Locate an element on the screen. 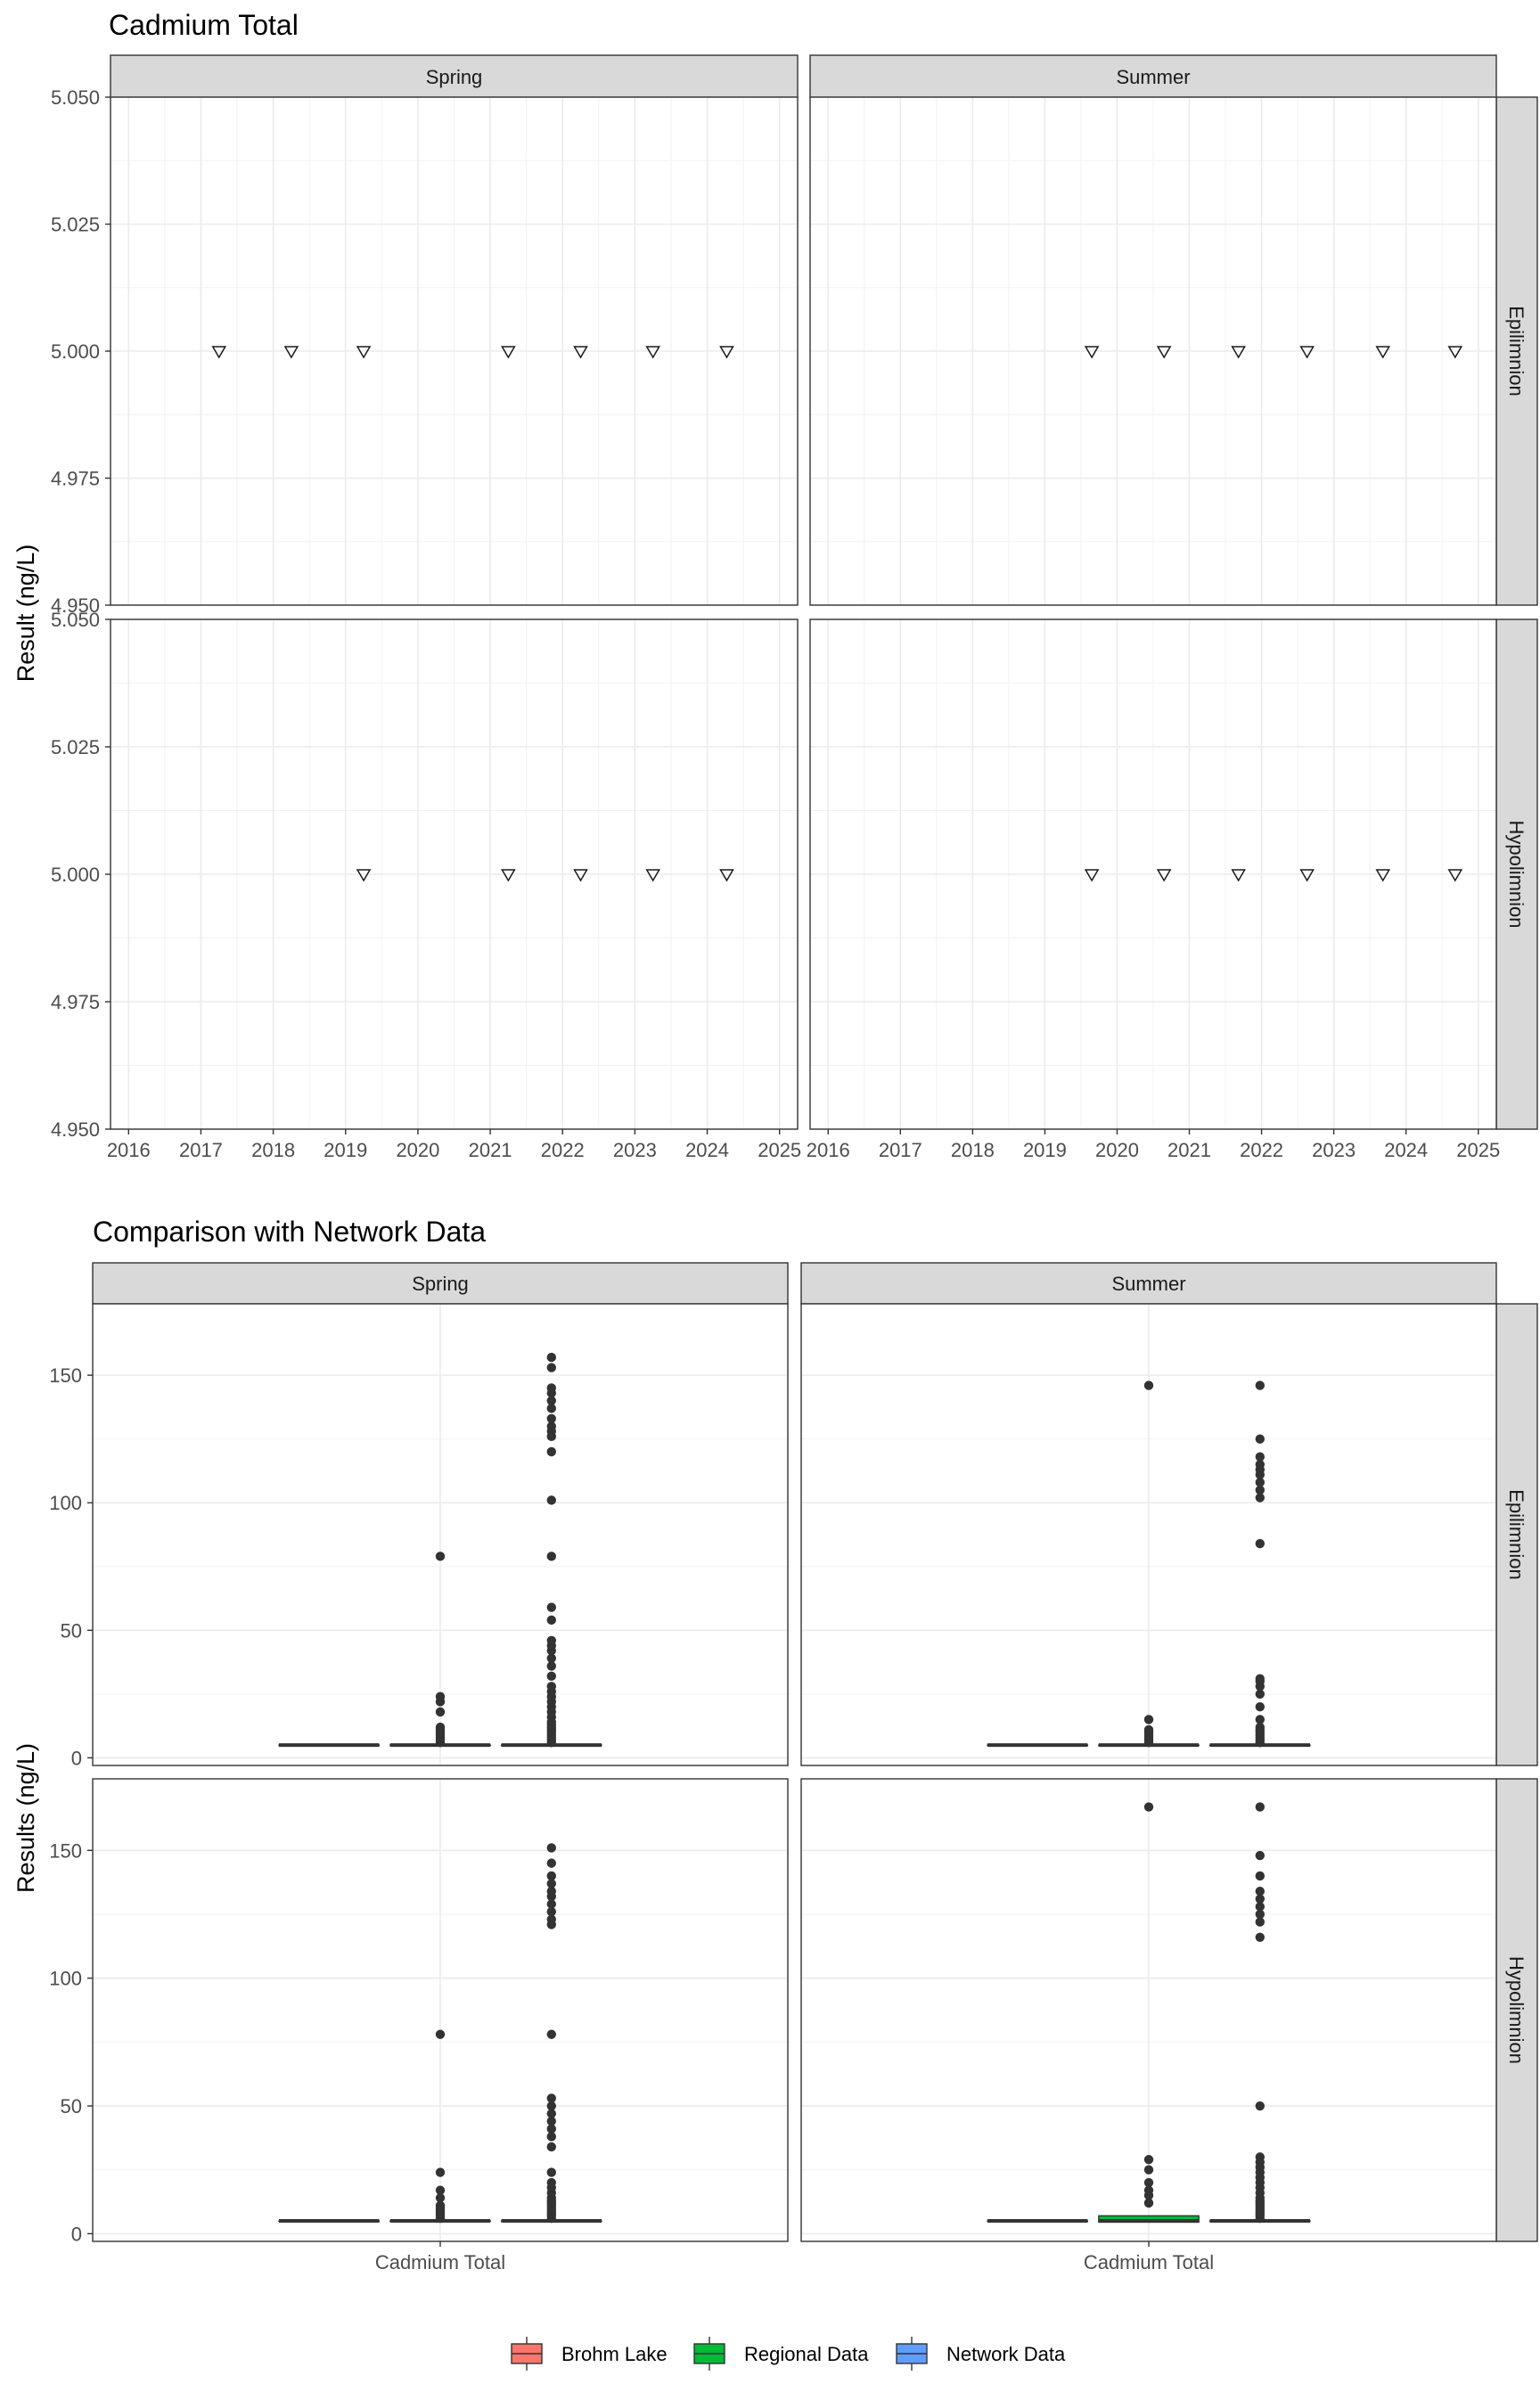  x-tick-label: 2020 is located at coordinates (1117, 1150).